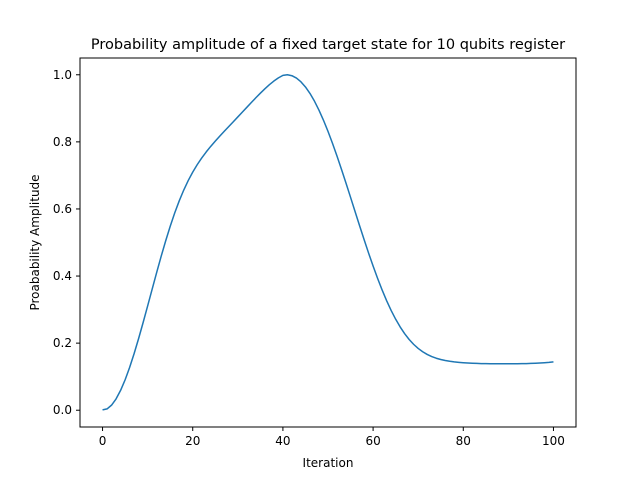 The height and width of the screenshot is (480, 640). I want to click on y-tick-label: 0.6, so click(62, 209).